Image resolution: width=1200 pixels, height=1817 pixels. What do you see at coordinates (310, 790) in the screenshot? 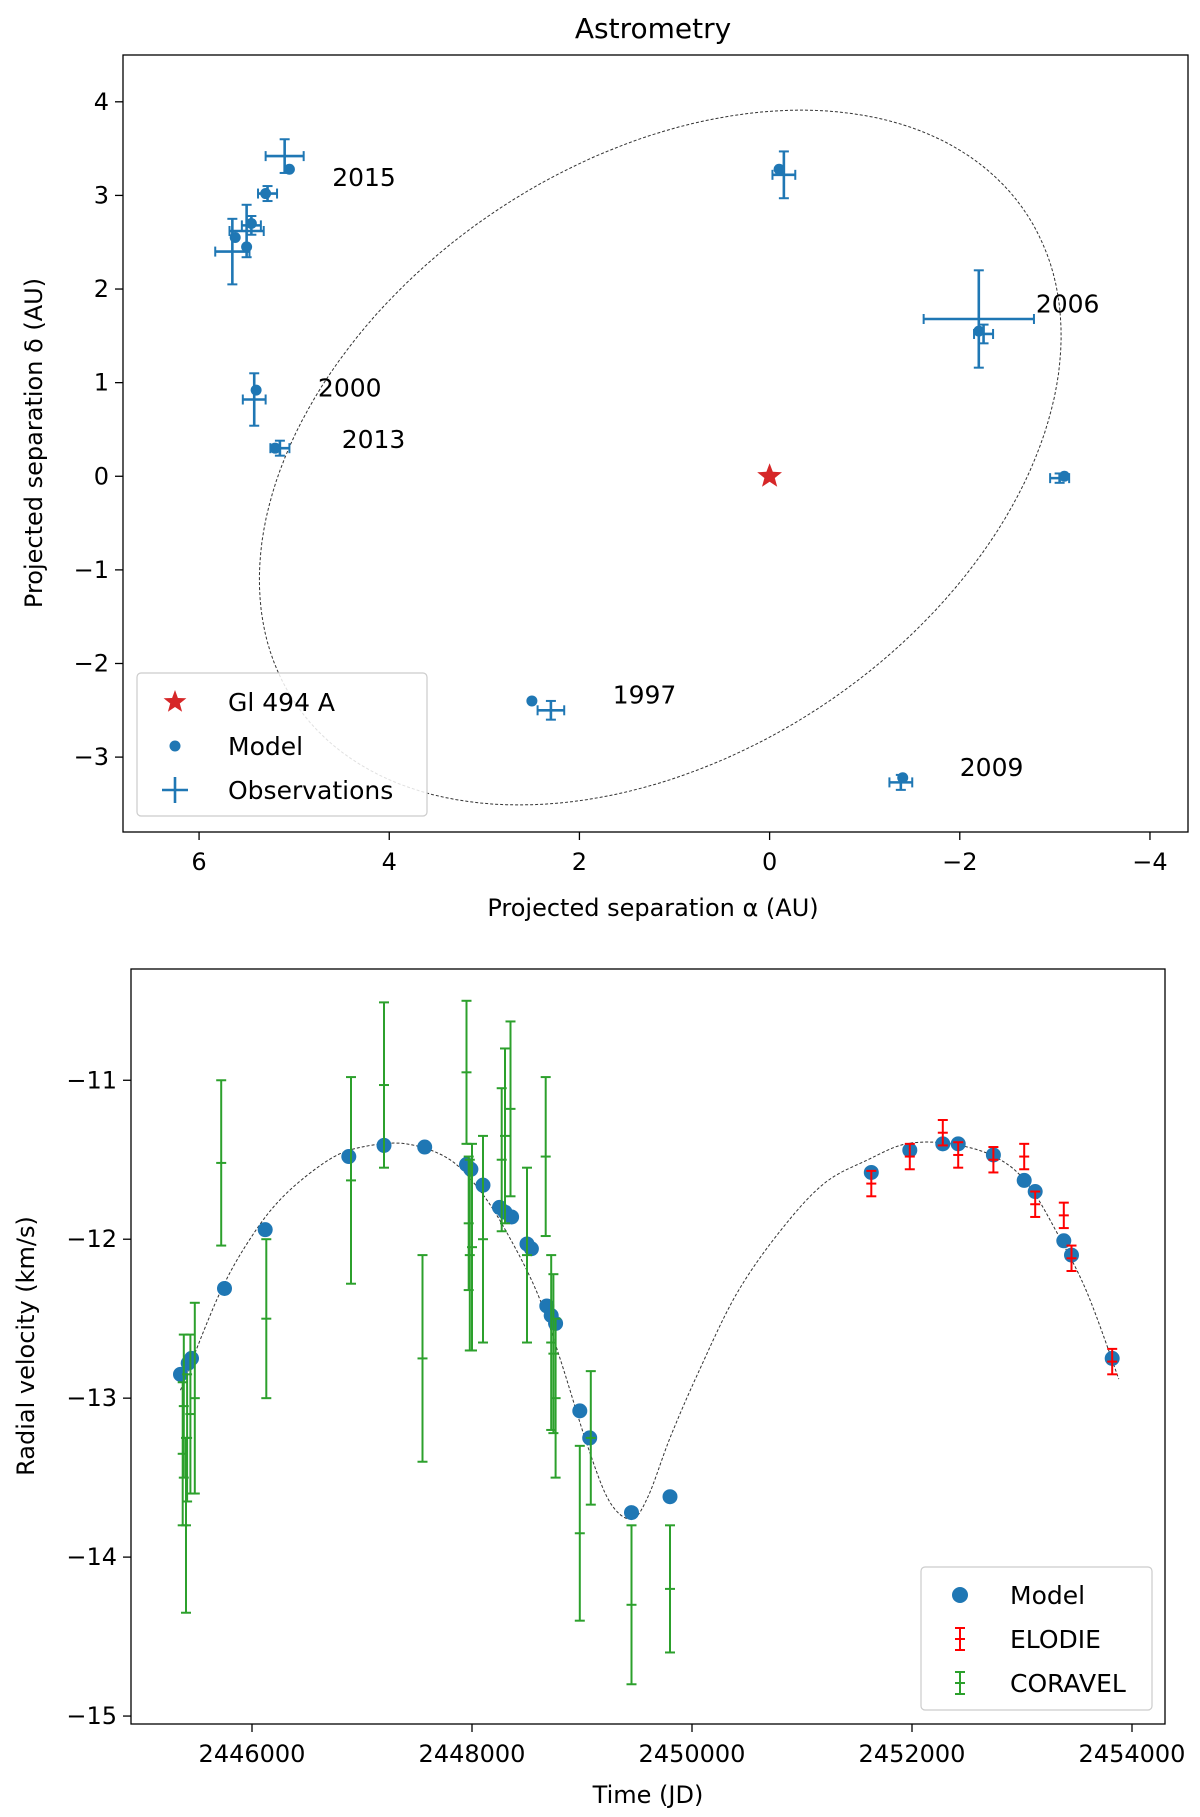
I see `legend-label-observations: Observations` at bounding box center [310, 790].